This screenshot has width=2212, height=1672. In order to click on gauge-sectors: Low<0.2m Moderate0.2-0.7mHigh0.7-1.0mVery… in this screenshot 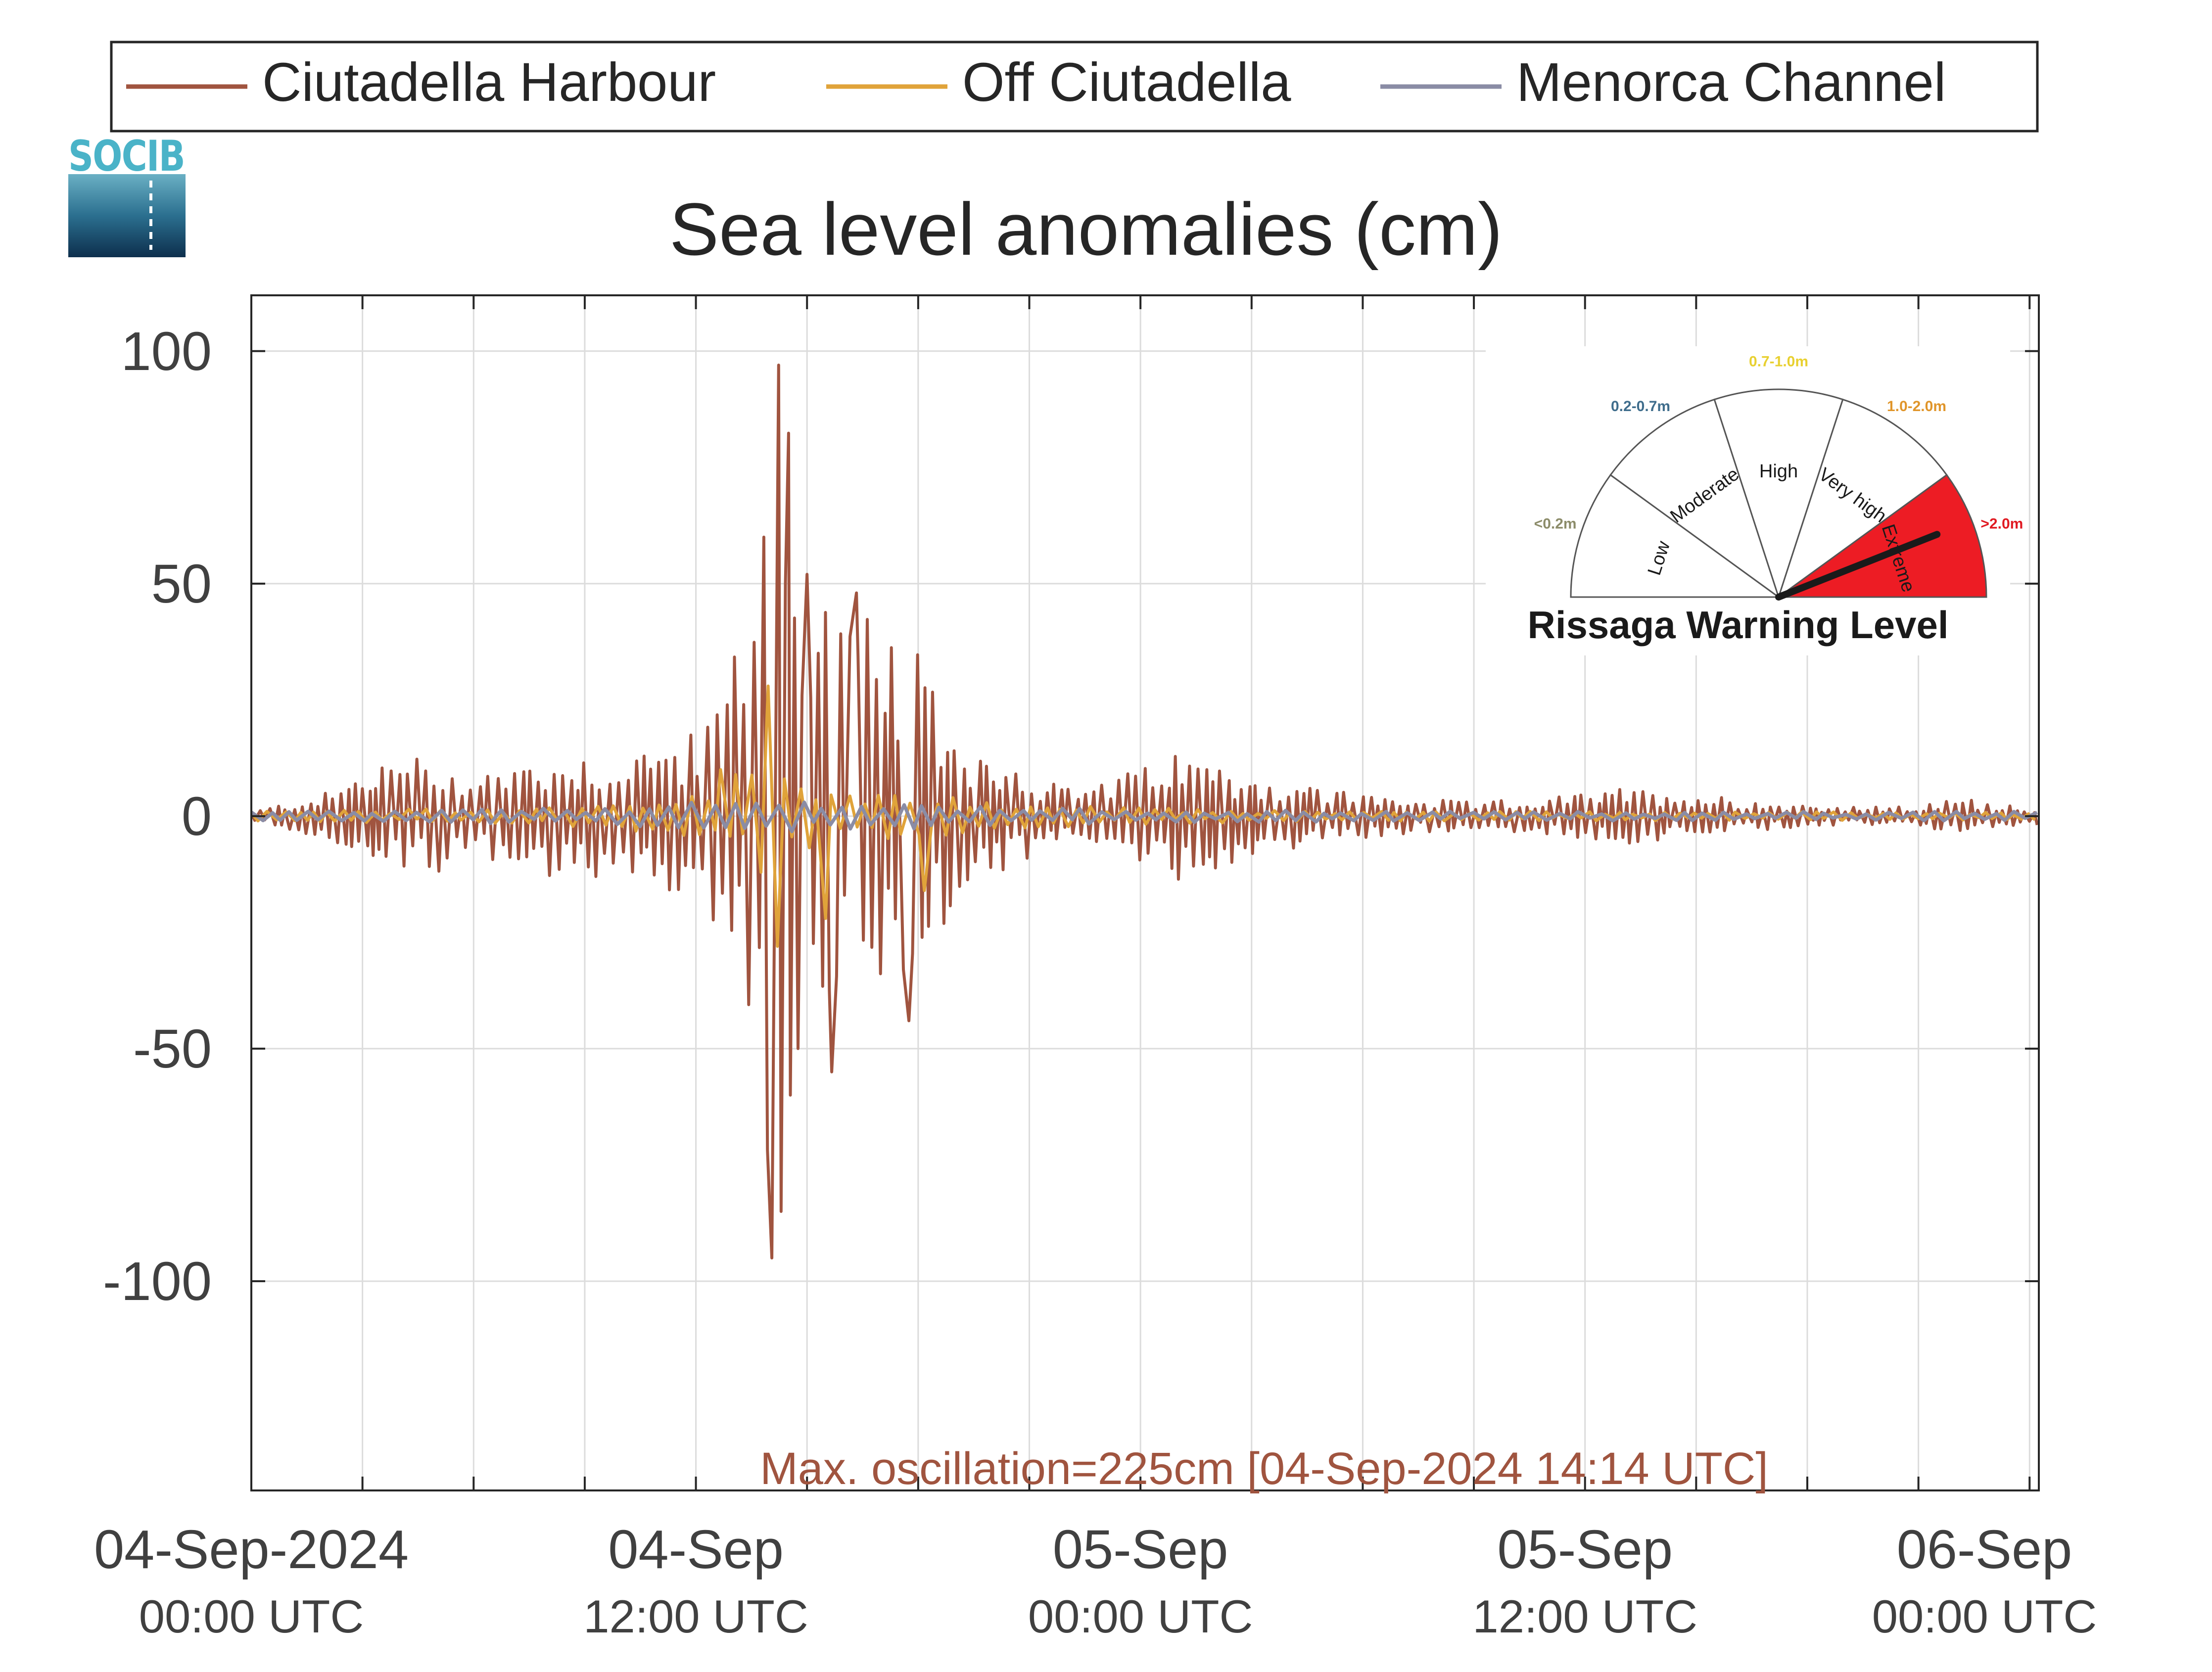, I will do `click(1779, 477)`.